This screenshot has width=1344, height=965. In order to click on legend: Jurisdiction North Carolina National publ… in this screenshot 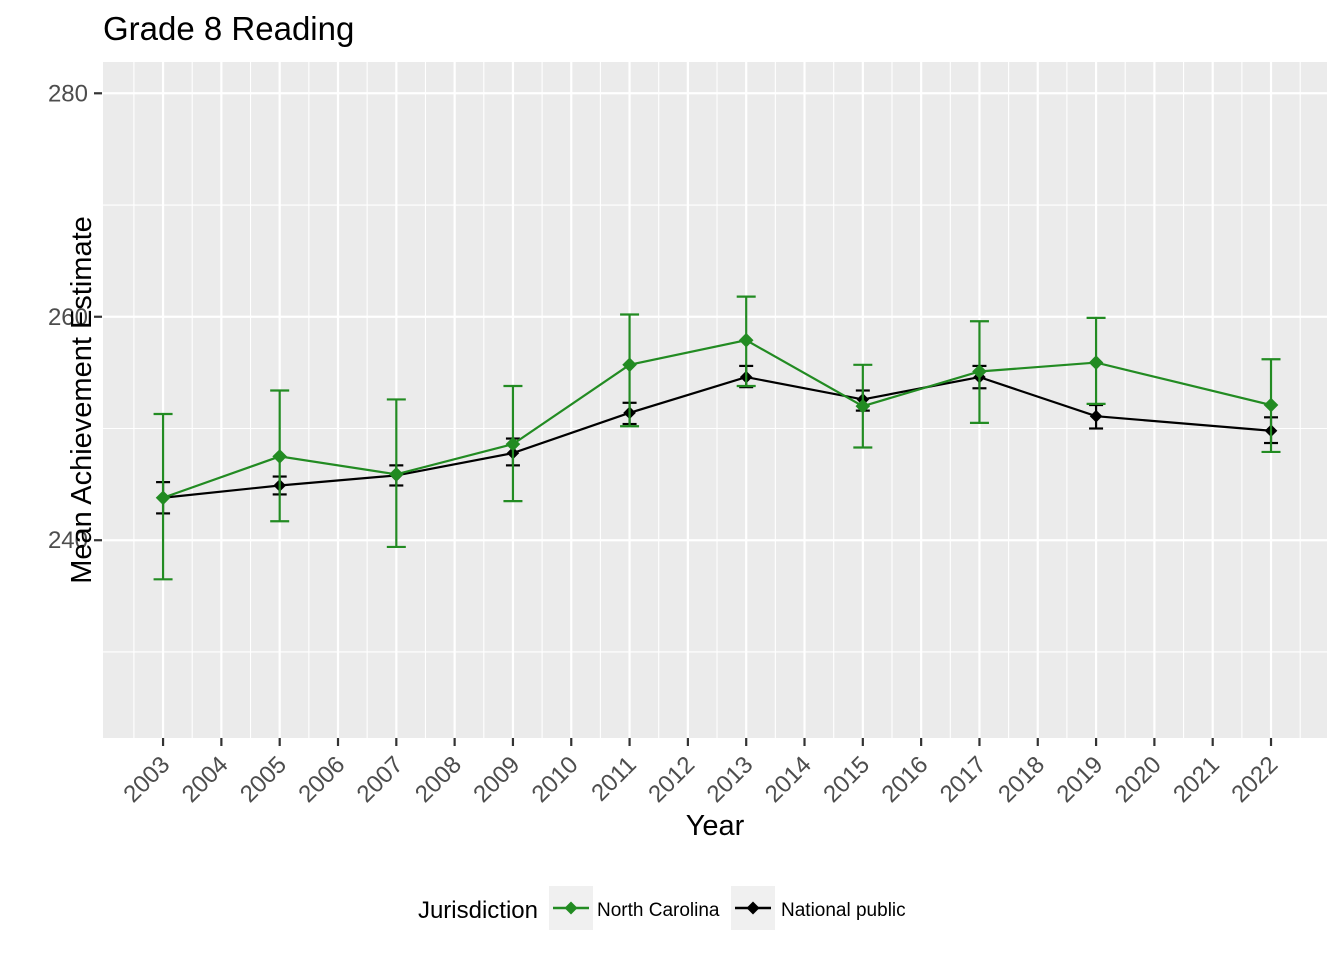, I will do `click(662, 908)`.